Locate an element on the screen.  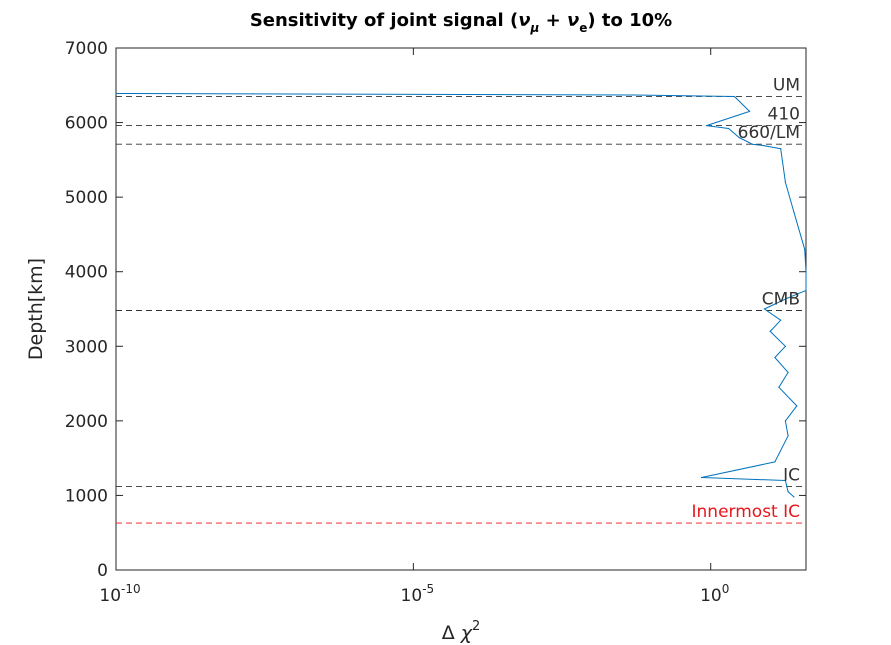
x-label-superscript: 2 is located at coordinates (476, 626).